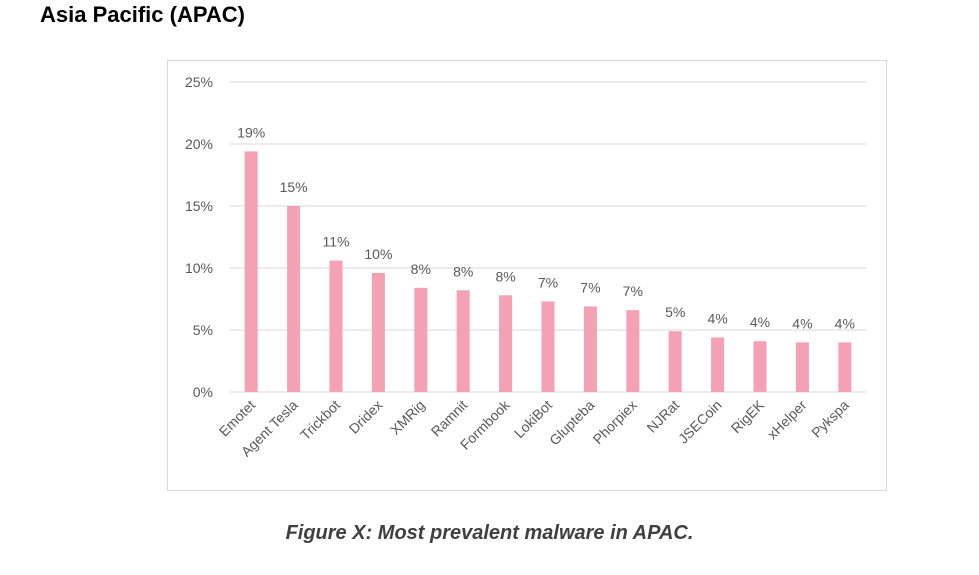 The height and width of the screenshot is (575, 979). I want to click on x-tick-label: Glupteba, so click(572, 423).